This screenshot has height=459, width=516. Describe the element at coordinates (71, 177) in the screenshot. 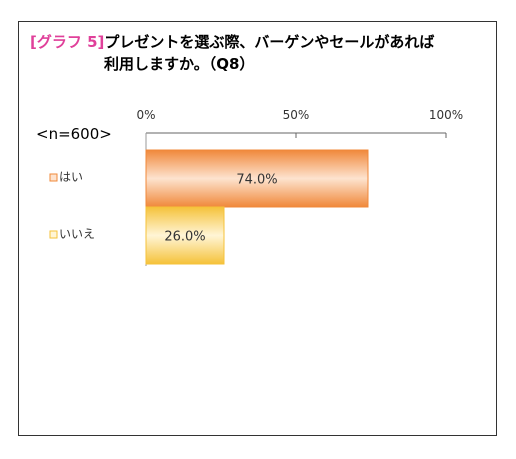

I see `category-label: はい` at that location.